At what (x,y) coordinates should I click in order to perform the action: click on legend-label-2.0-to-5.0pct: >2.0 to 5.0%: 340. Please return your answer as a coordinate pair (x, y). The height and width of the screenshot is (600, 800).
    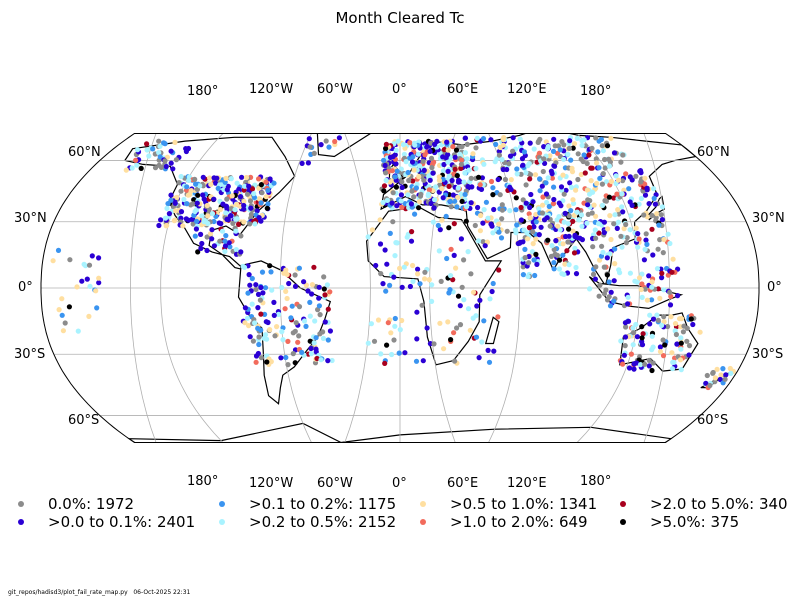
    Looking at the image, I should click on (719, 504).